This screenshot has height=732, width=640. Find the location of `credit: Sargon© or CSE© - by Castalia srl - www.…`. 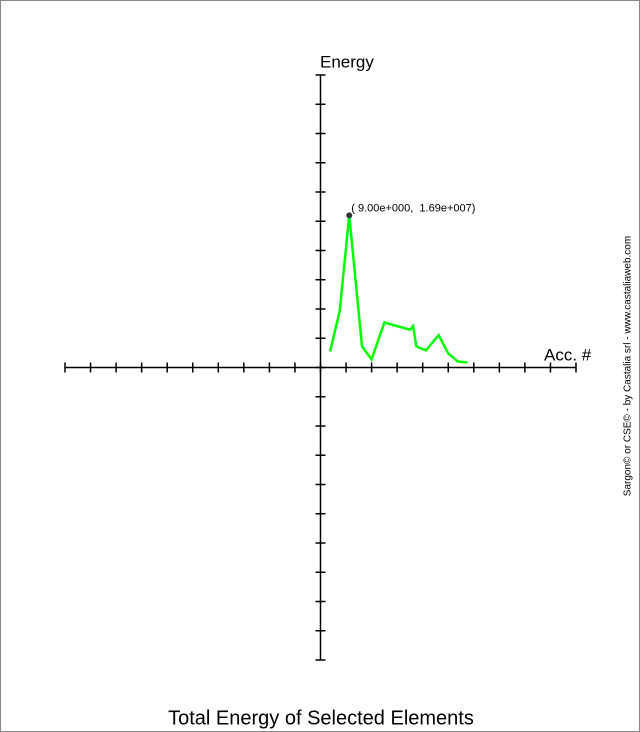

credit: Sargon© or CSE© - by Castalia srl - www.… is located at coordinates (628, 366).